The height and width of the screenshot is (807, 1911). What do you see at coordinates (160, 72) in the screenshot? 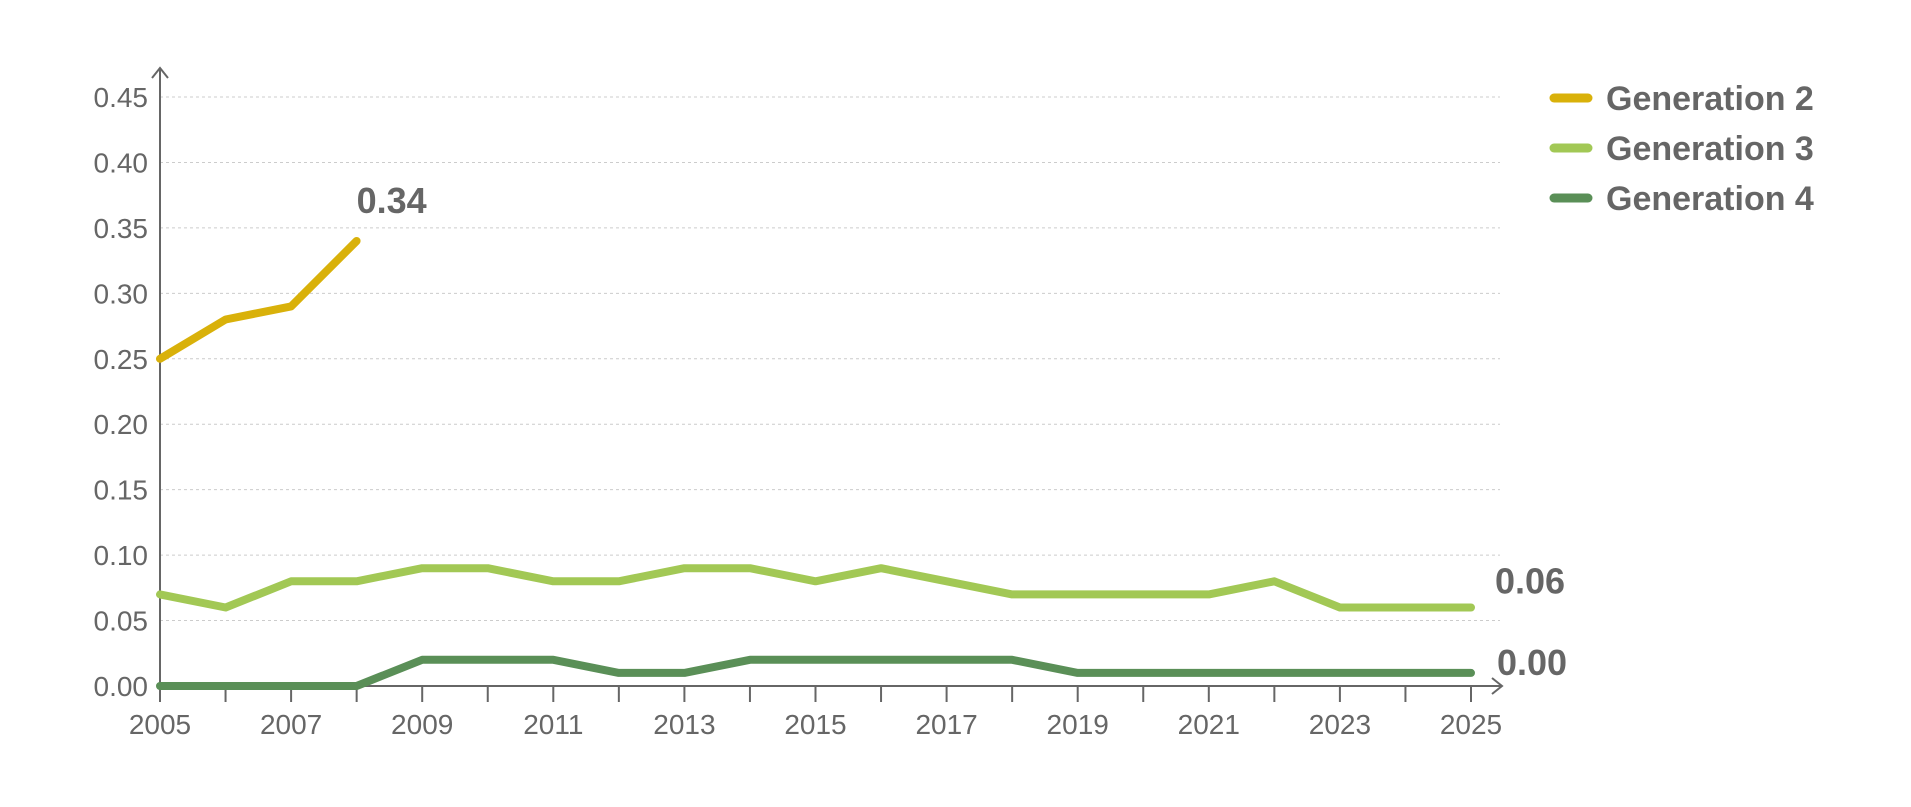
I see `y-axis-arrow` at bounding box center [160, 72].